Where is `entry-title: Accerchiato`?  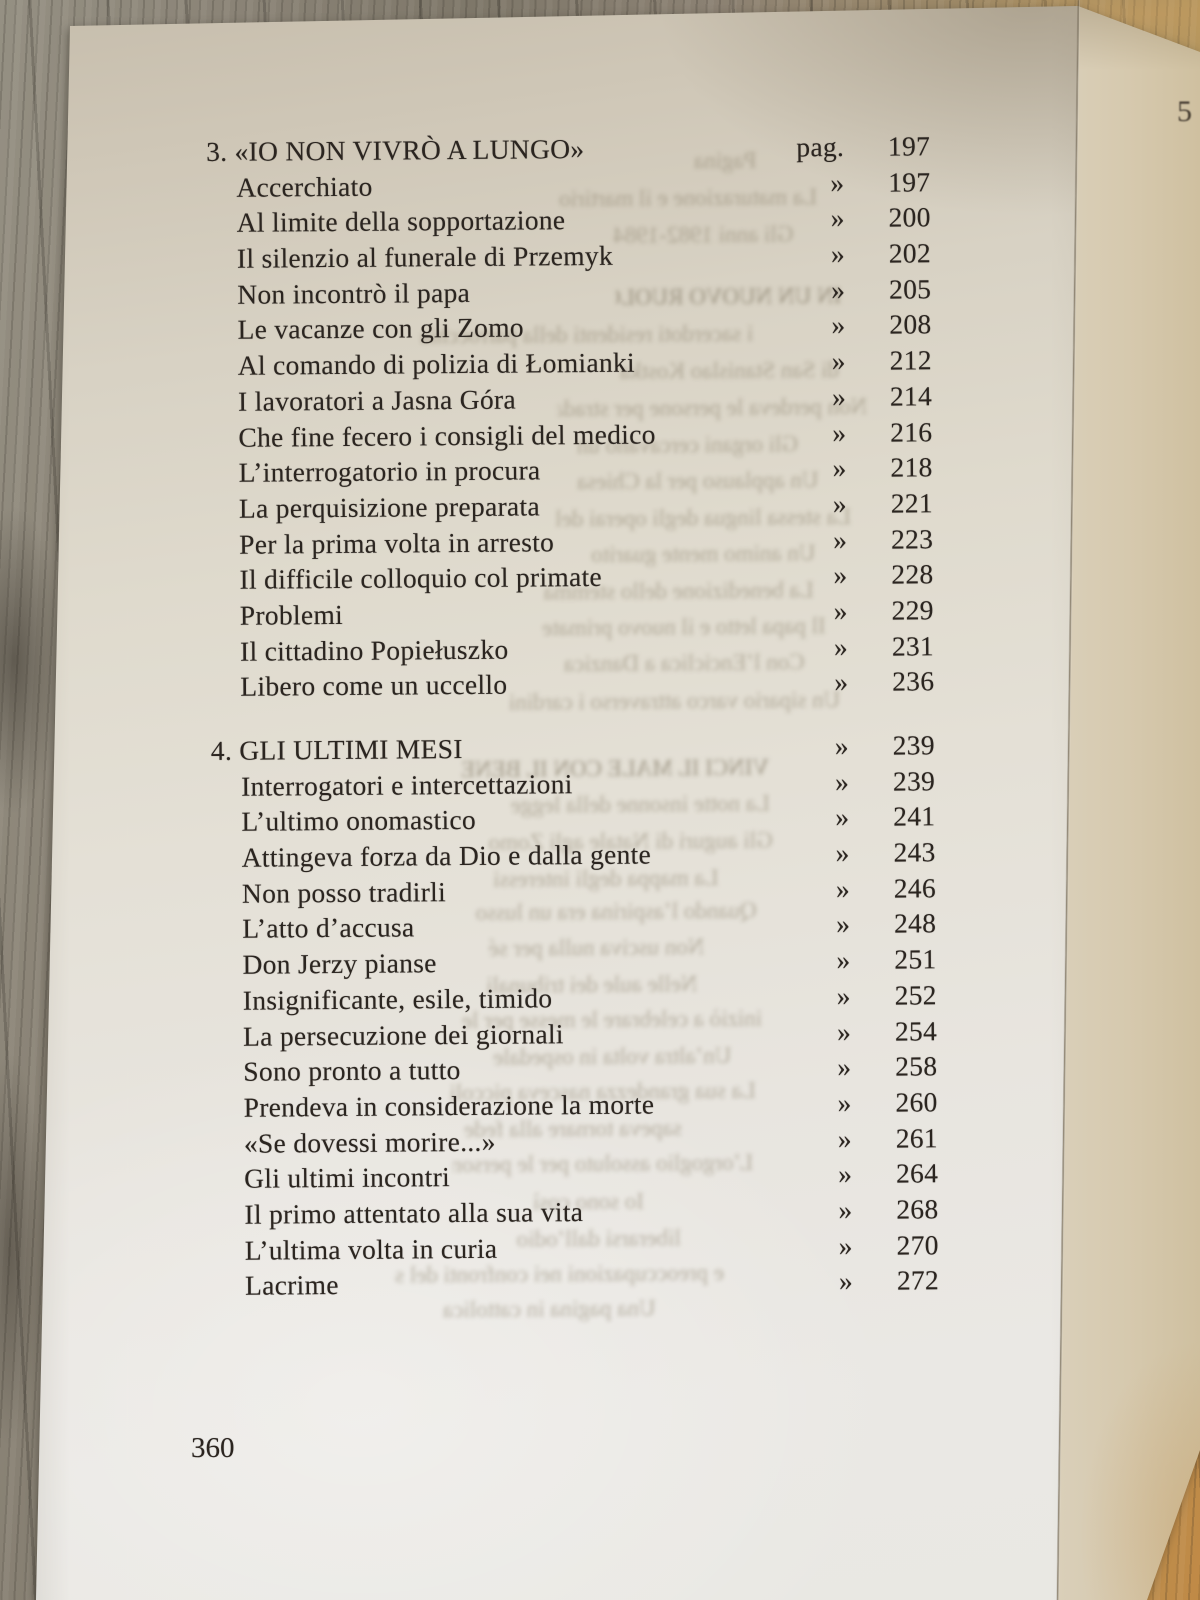
entry-title: Accerchiato is located at coordinates (304, 186).